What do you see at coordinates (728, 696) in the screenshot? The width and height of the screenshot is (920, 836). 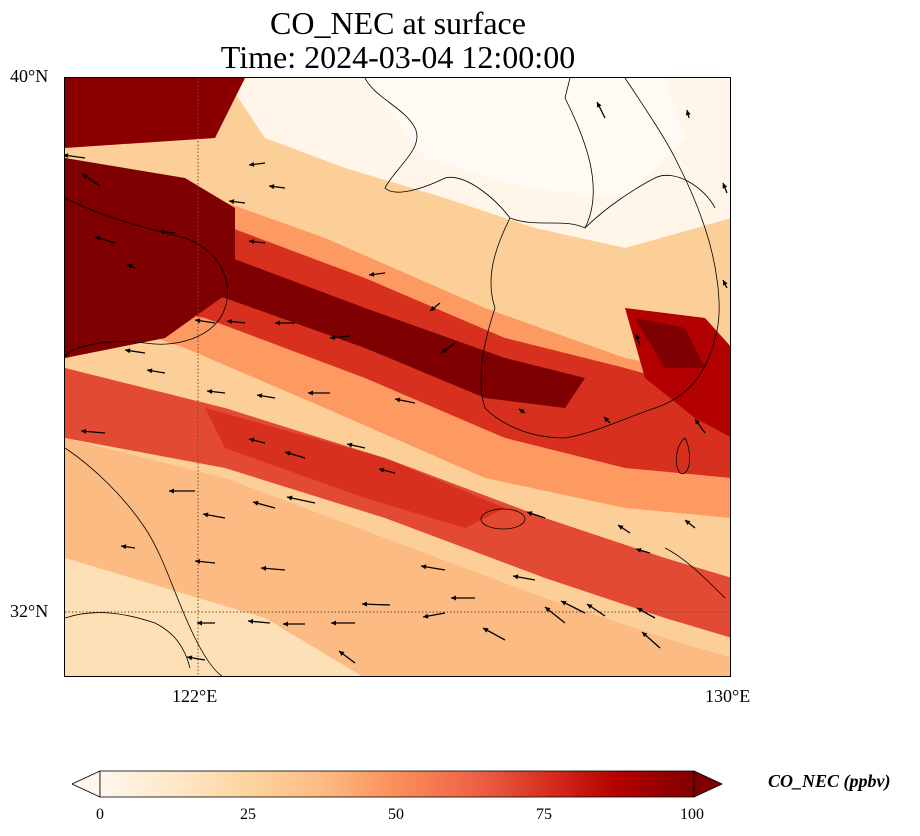 I see `lon-label-130e: 130°E` at bounding box center [728, 696].